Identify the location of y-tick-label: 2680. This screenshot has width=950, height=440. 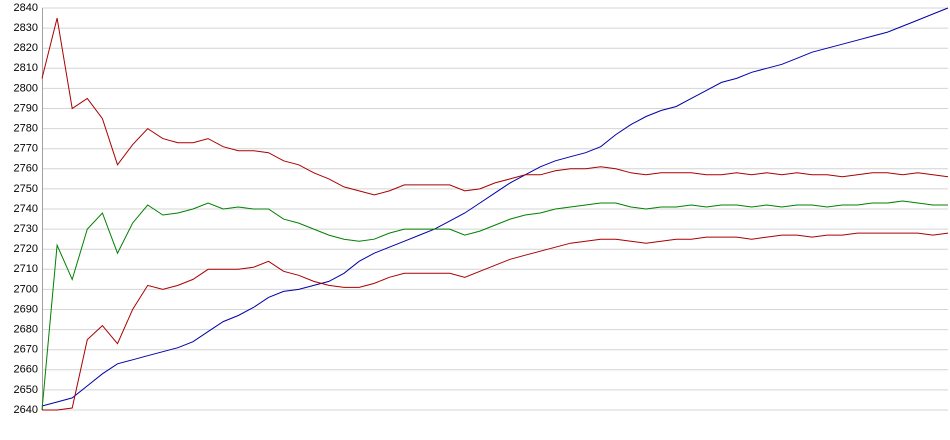
(26, 330).